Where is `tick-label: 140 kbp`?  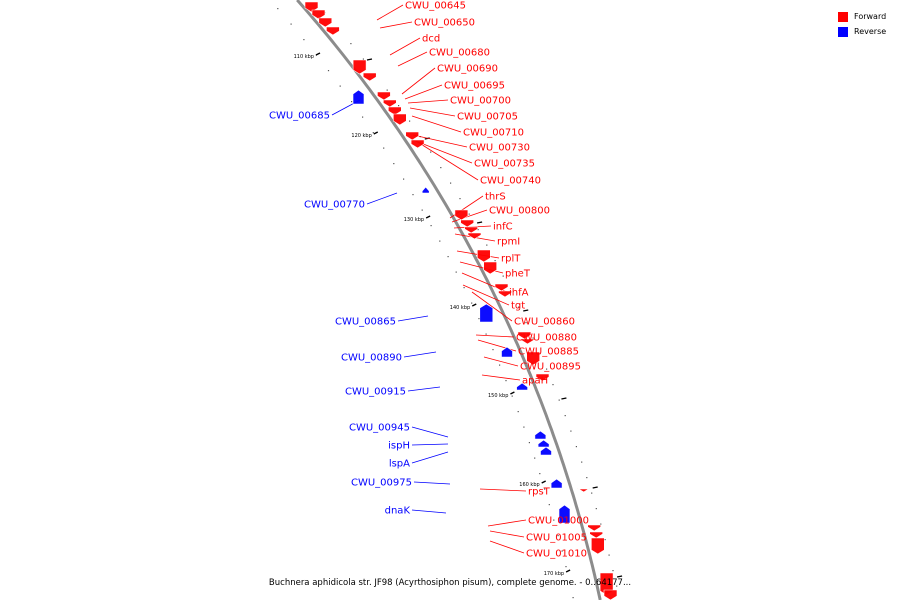 tick-label: 140 kbp is located at coordinates (460, 308).